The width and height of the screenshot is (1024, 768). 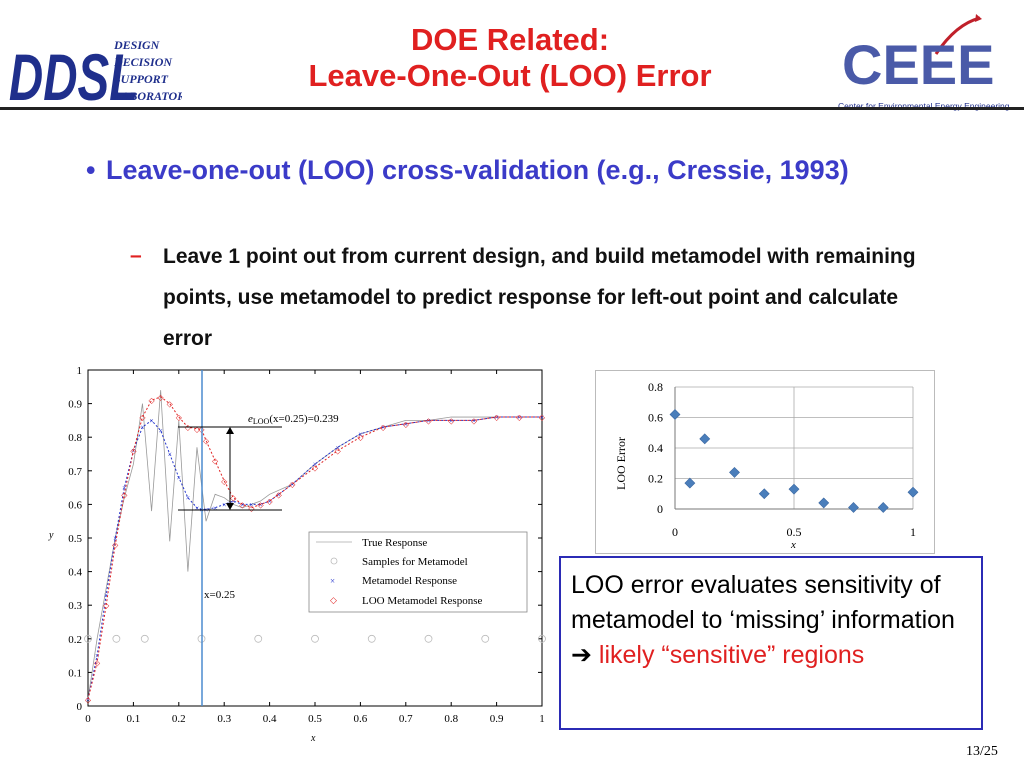 I want to click on x-tick-label: 0.6, so click(x=361, y=719).